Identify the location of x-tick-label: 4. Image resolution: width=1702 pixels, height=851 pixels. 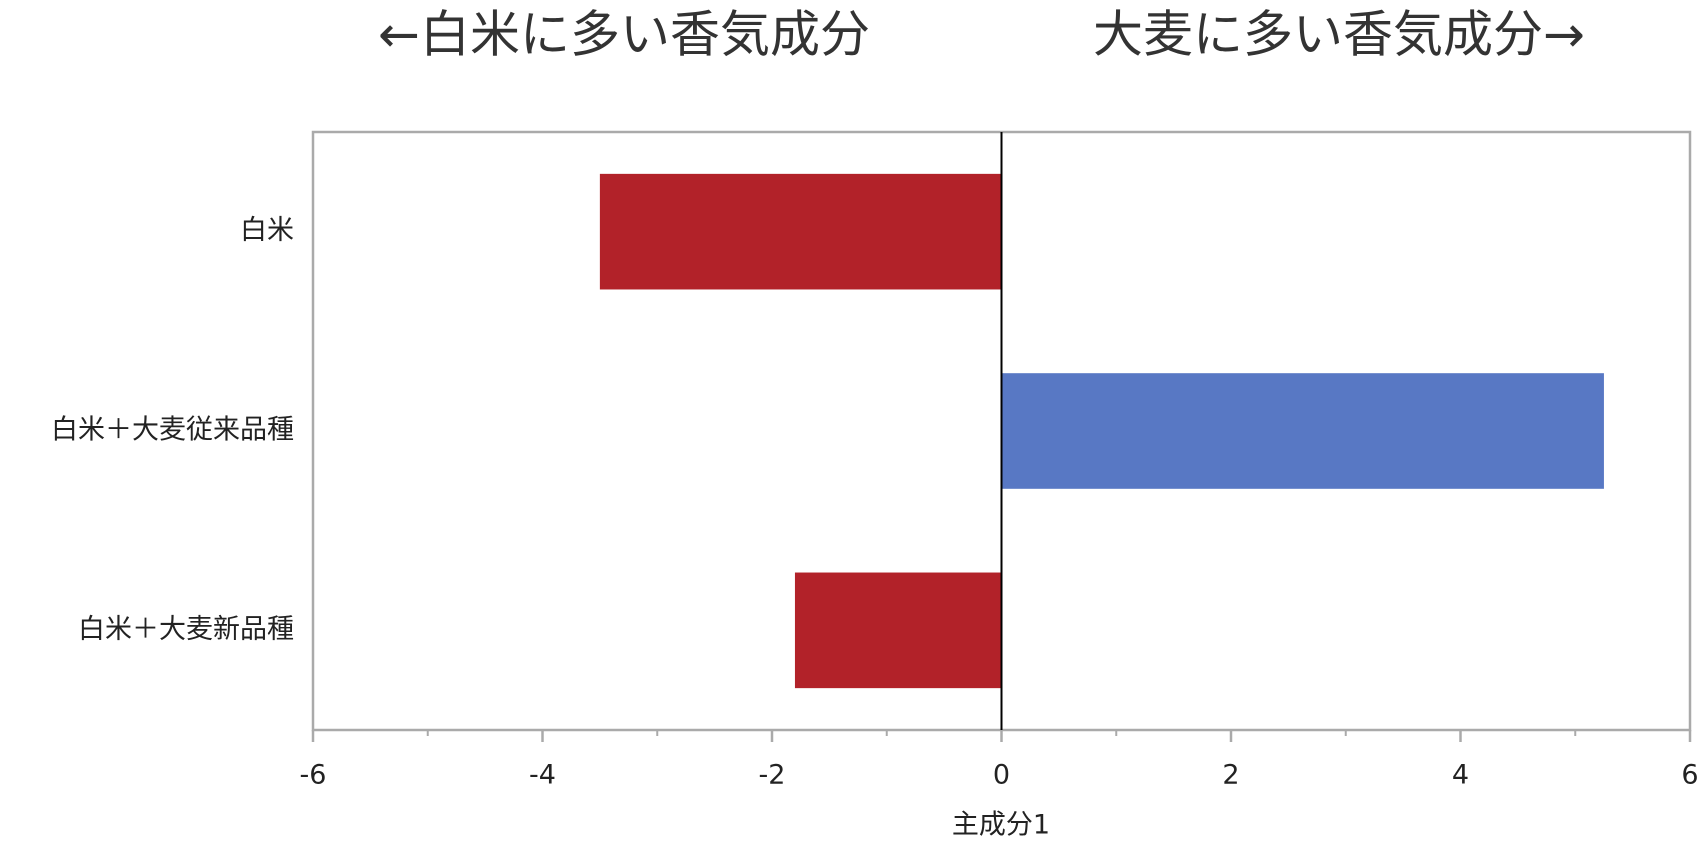
(1460, 775).